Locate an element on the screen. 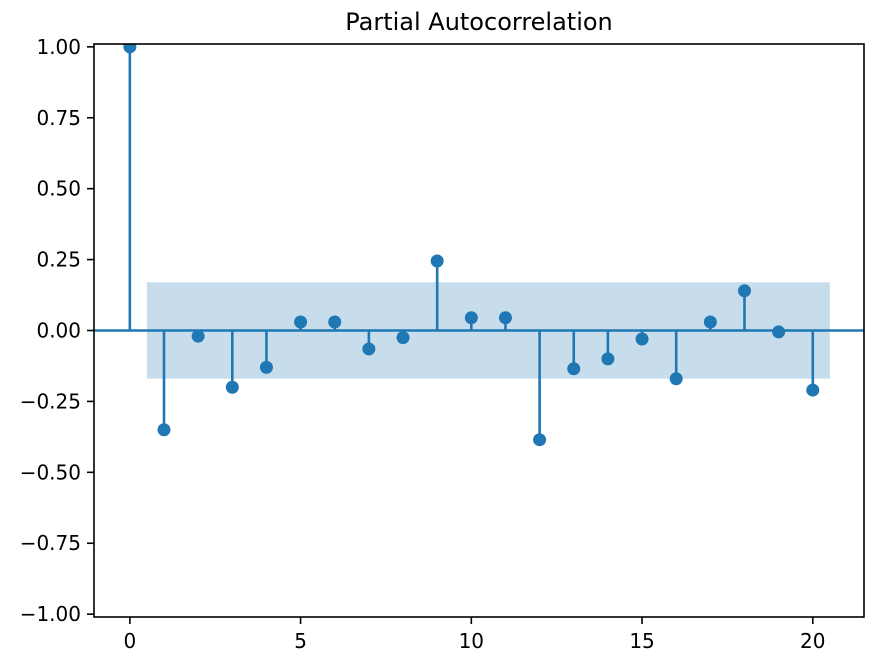 Image resolution: width=874 pixels, height=664 pixels. x-tick-label: 5 is located at coordinates (300, 641).